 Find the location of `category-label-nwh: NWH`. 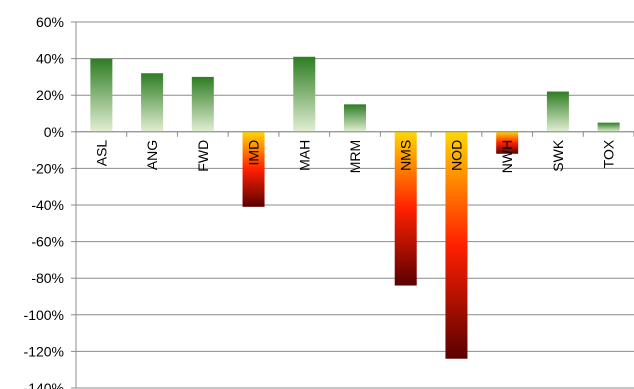

category-label-nwh: NWH is located at coordinates (507, 156).